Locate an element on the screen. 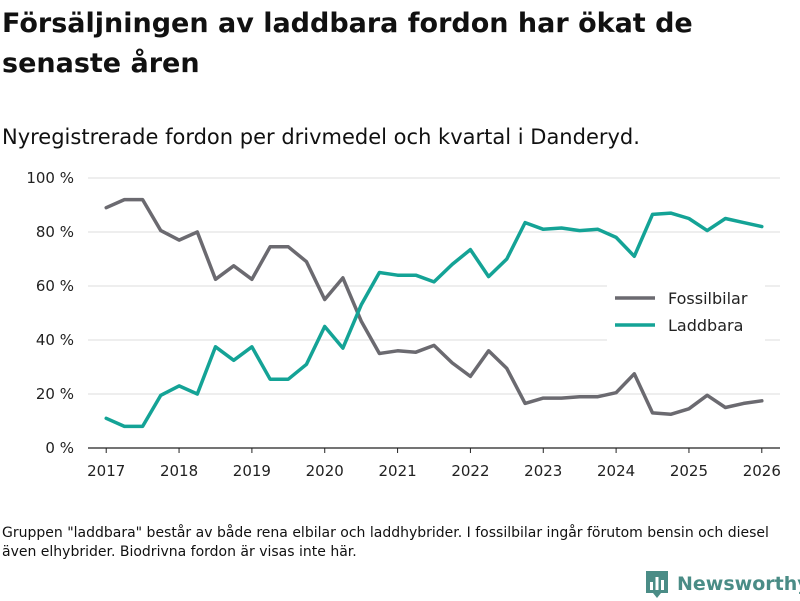 The image size is (800, 601). x-tick-label: 2021 is located at coordinates (397, 471).